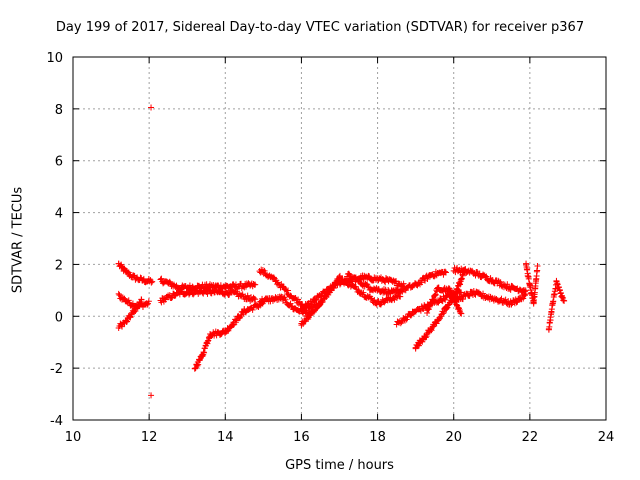 Image resolution: width=640 pixels, height=480 pixels. I want to click on y-tick-label: 6, so click(59, 162).